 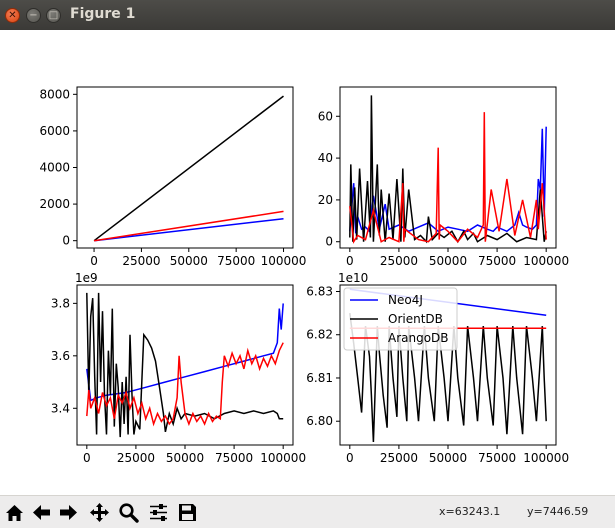 I want to click on y-tick-label: 8000, so click(x=54, y=94).